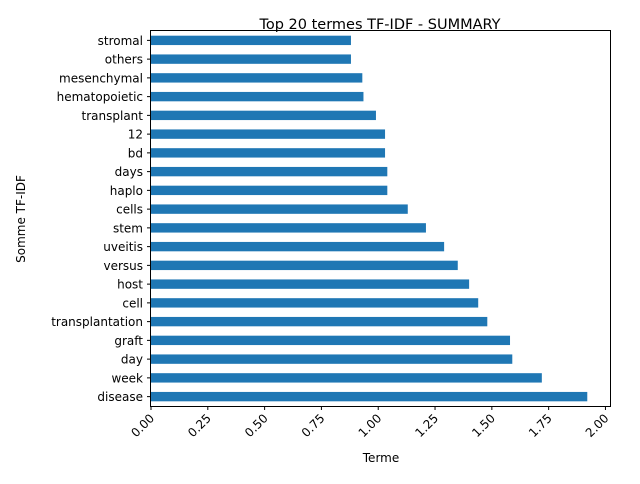 The width and height of the screenshot is (640, 484). Describe the element at coordinates (120, 397) in the screenshot. I see `y-tick-label: disease` at that location.